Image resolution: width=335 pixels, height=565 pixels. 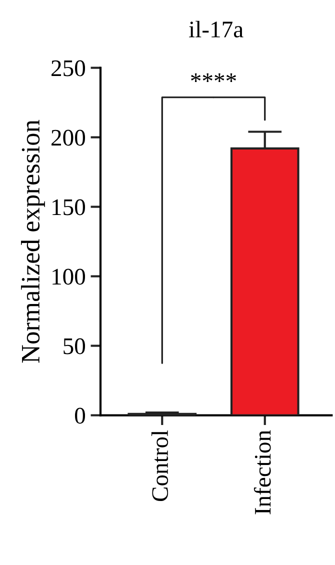 What do you see at coordinates (262, 472) in the screenshot?
I see `x-tick-label: Infection` at bounding box center [262, 472].